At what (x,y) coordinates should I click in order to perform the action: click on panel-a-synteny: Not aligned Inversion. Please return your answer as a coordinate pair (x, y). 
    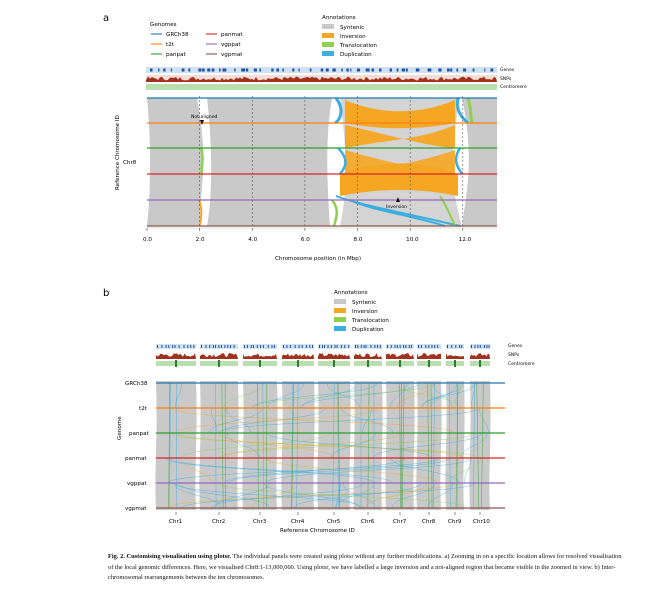
    Looking at the image, I should click on (322, 162).